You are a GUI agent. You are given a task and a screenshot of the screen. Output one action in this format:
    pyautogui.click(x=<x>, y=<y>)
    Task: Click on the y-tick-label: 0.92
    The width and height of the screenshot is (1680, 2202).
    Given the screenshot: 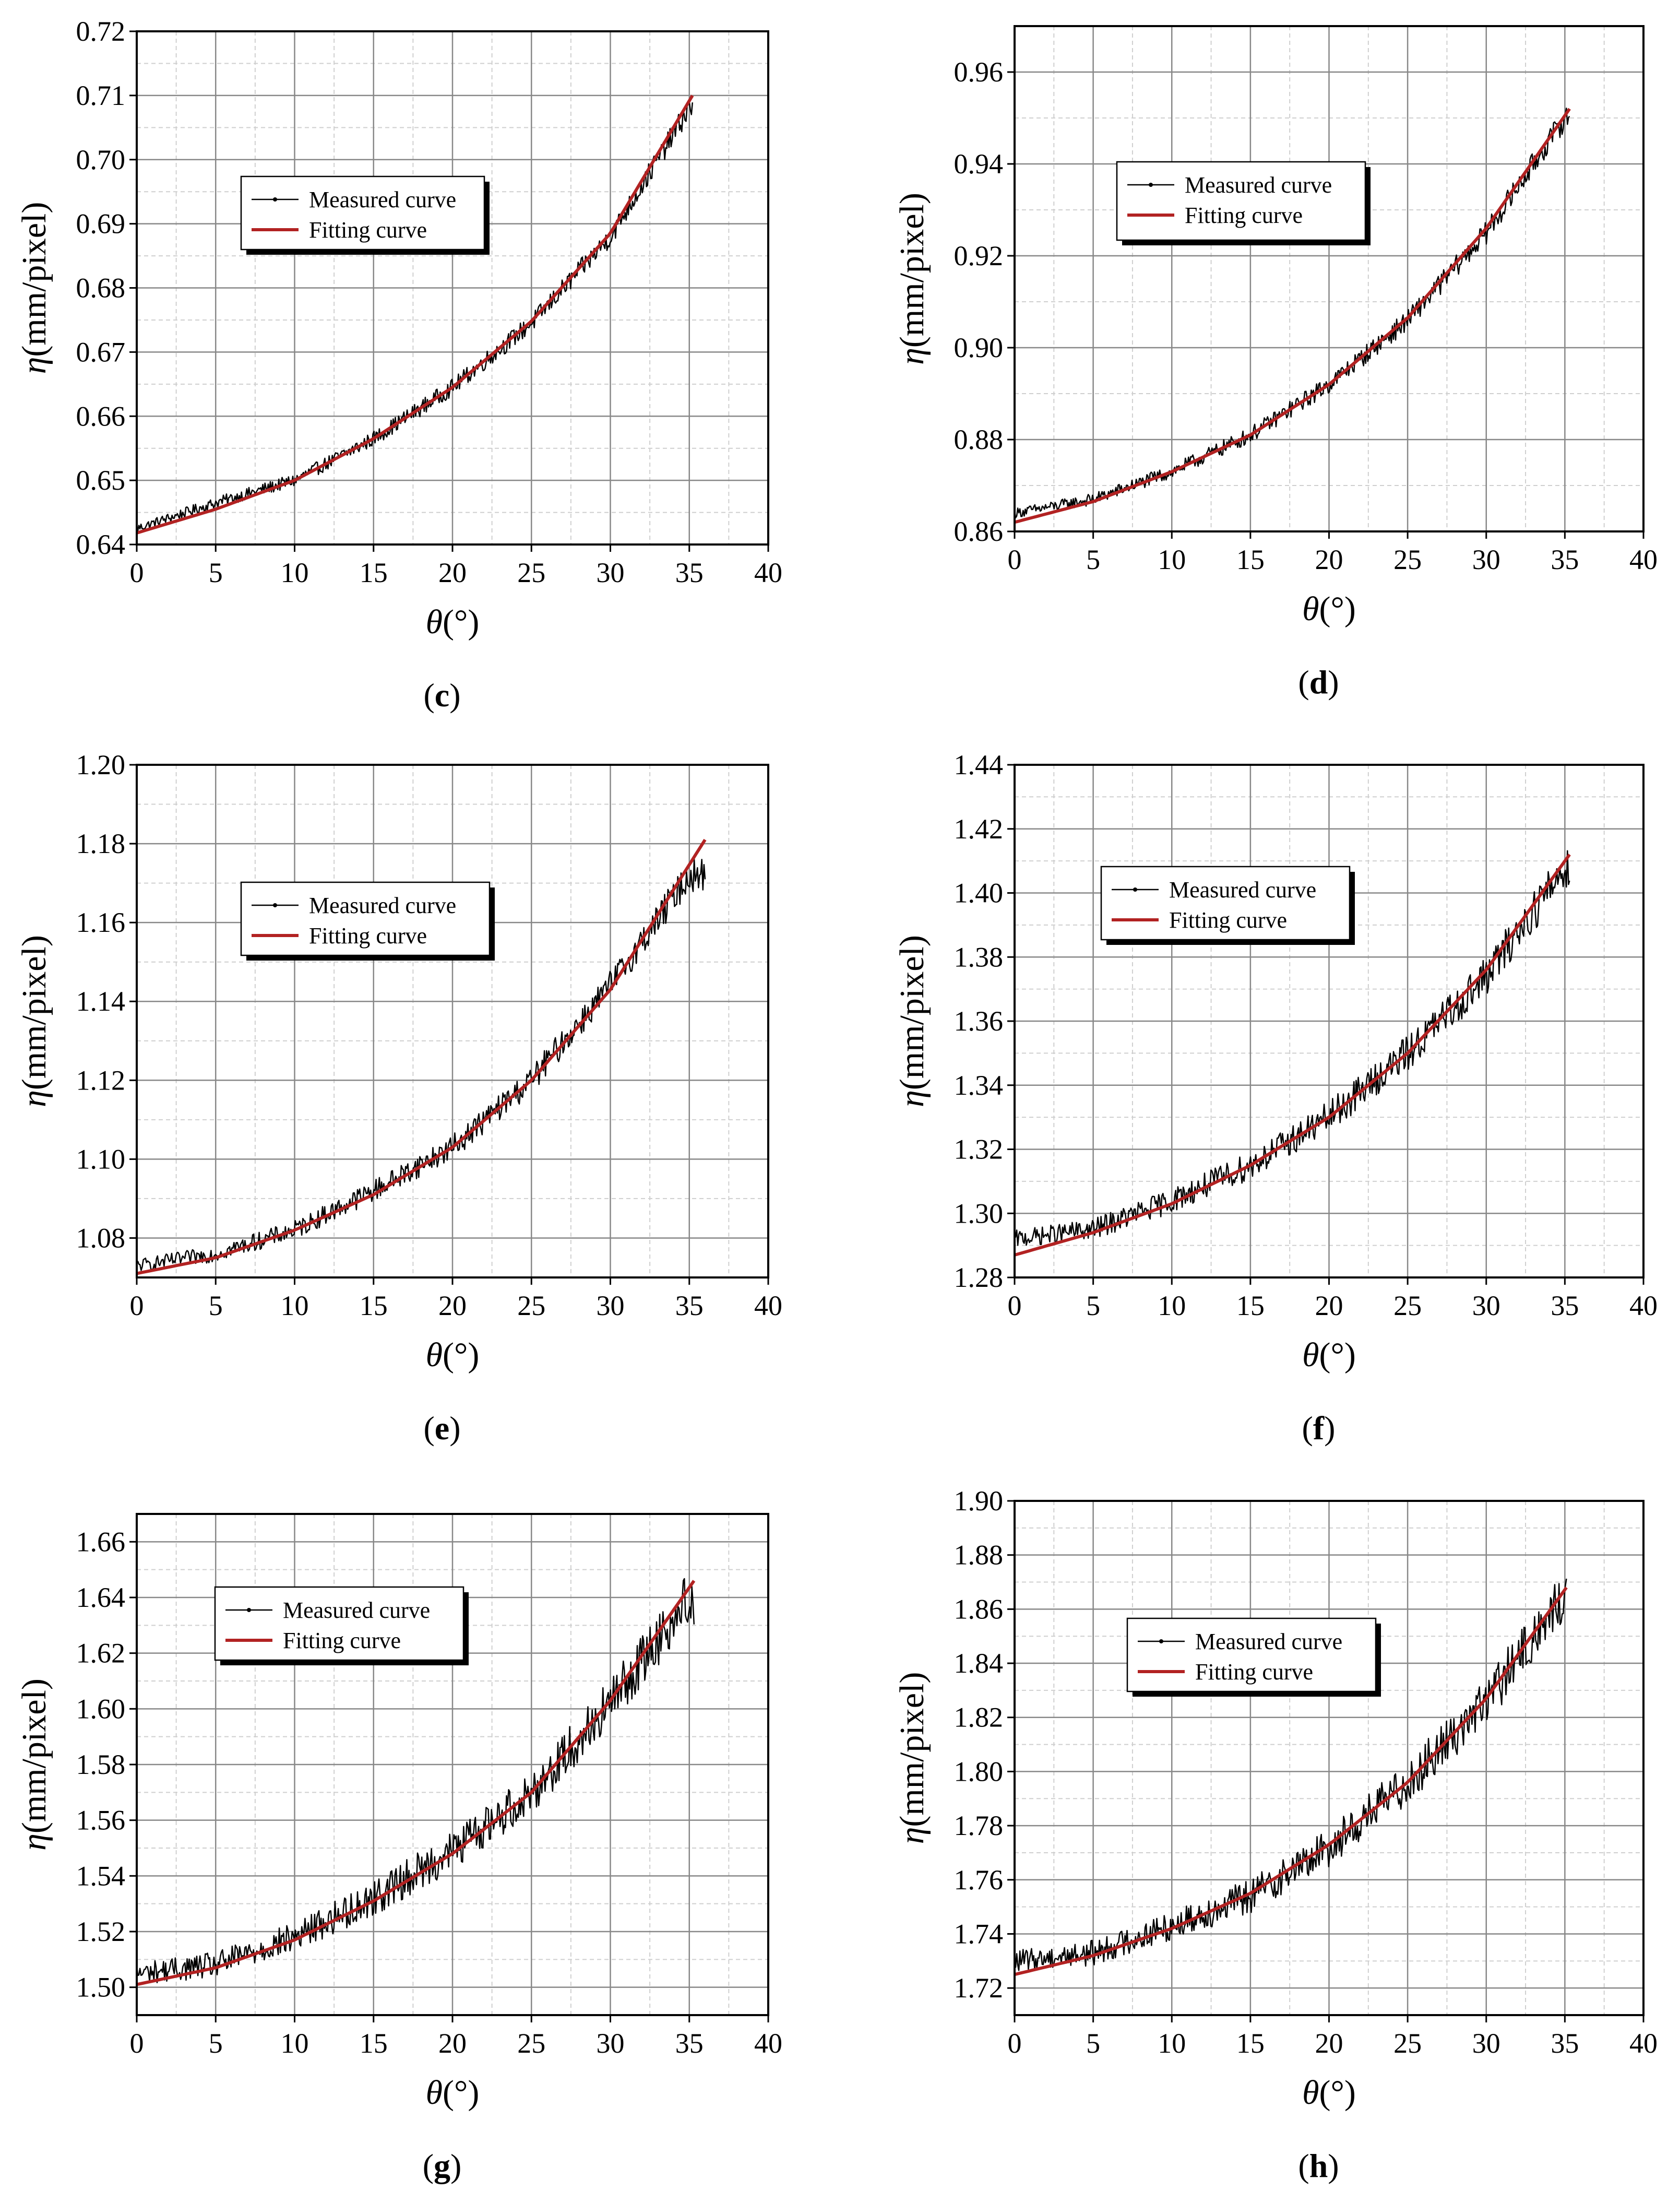 What is the action you would take?
    pyautogui.click(x=979, y=256)
    